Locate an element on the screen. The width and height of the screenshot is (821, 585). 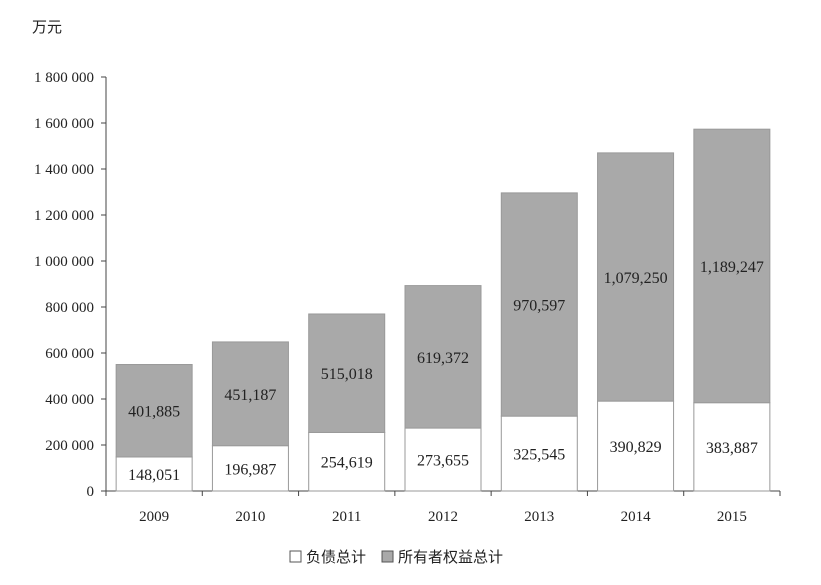
bar-liabilities-2014 is located at coordinates (636, 446).